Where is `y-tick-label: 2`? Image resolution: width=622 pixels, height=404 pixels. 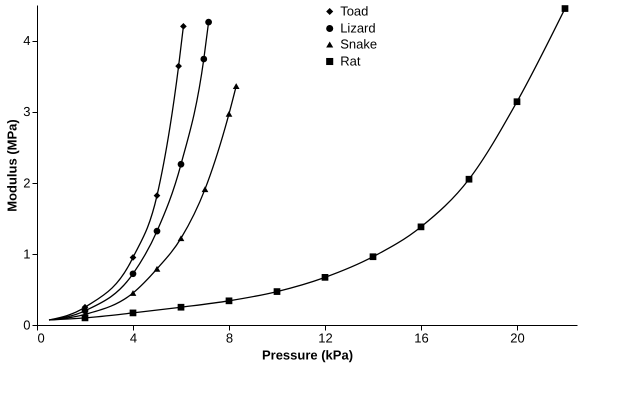 y-tick-label: 2 is located at coordinates (26, 182).